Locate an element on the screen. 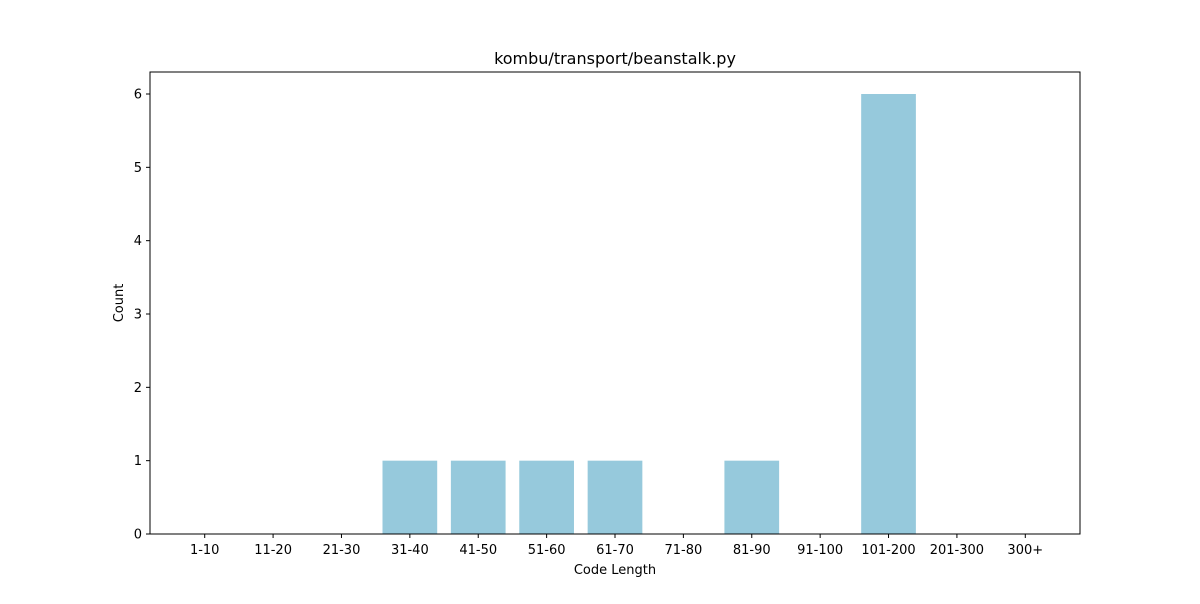  y-axis-label: Count is located at coordinates (119, 303).